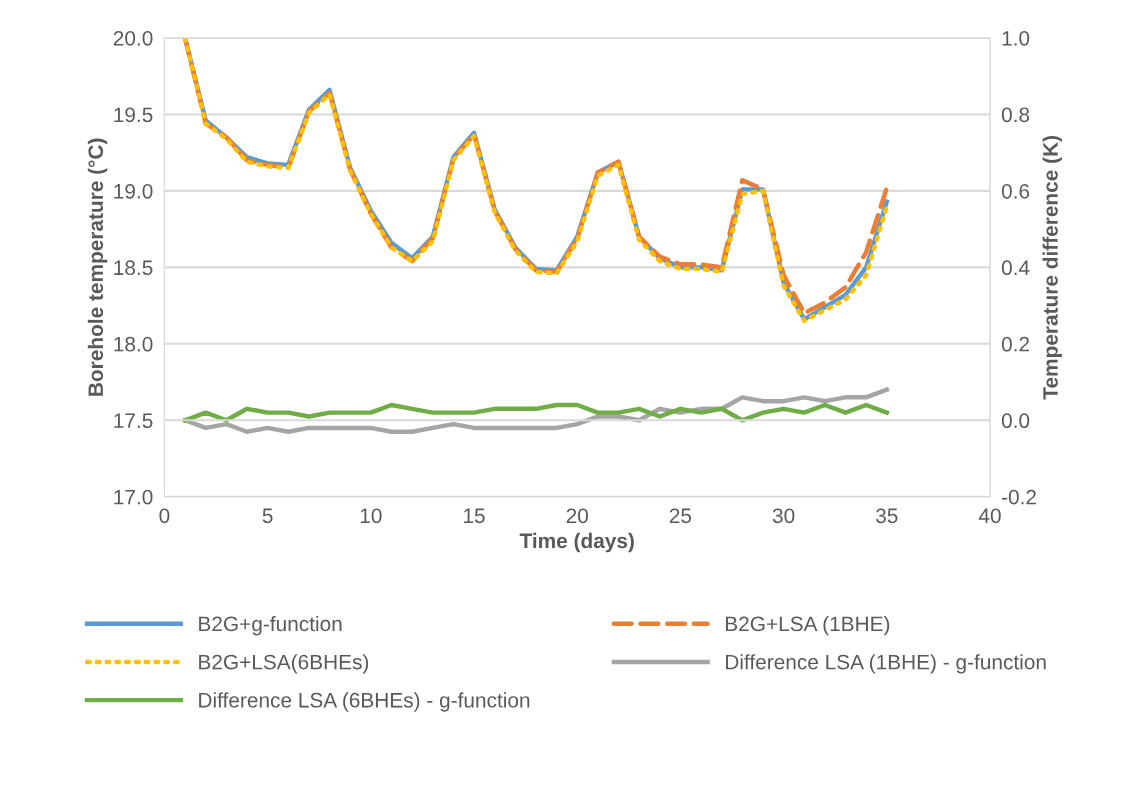  I want to click on y2-axis-title: Temperature difference (K), so click(1052, 268).